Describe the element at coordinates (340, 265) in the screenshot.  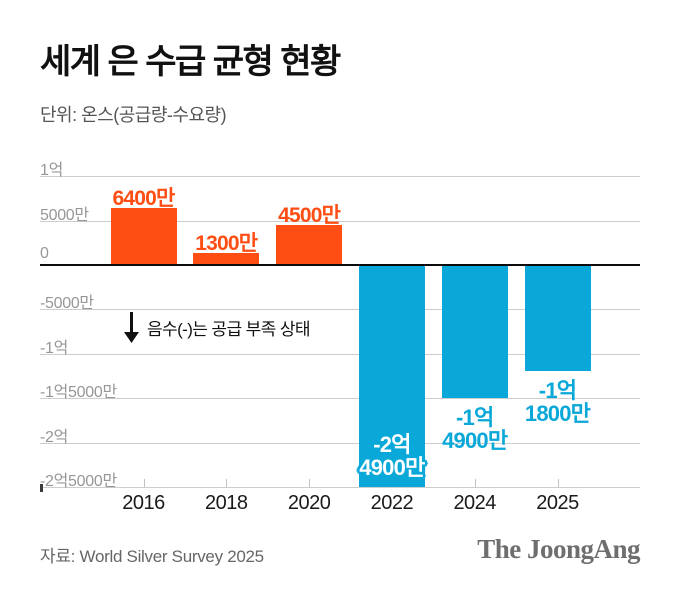
I see `zero-baseline` at that location.